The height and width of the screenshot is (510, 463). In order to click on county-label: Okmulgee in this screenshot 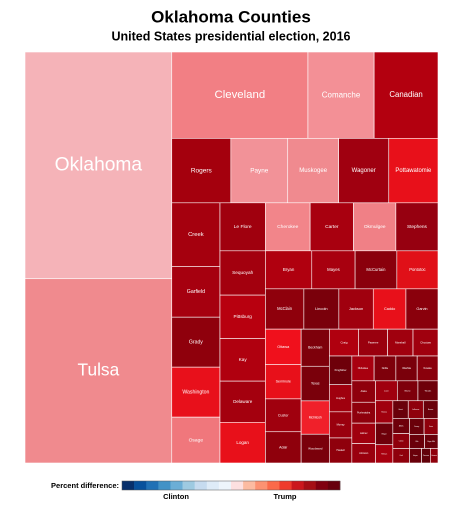, I will do `click(375, 227)`.